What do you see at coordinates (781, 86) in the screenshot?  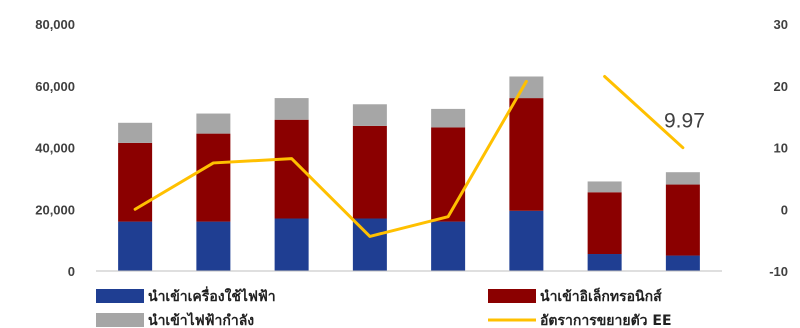 I see `right-tick-label: 20` at bounding box center [781, 86].